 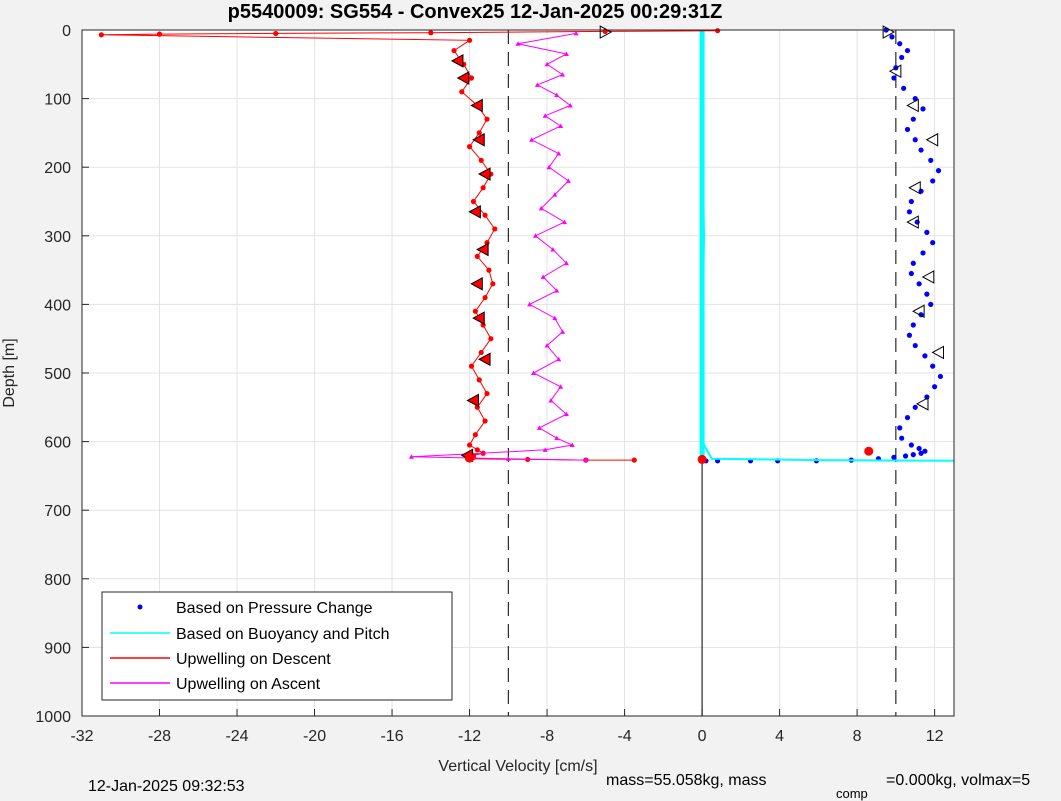 I want to click on x-tick-label: 0, so click(x=702, y=736).